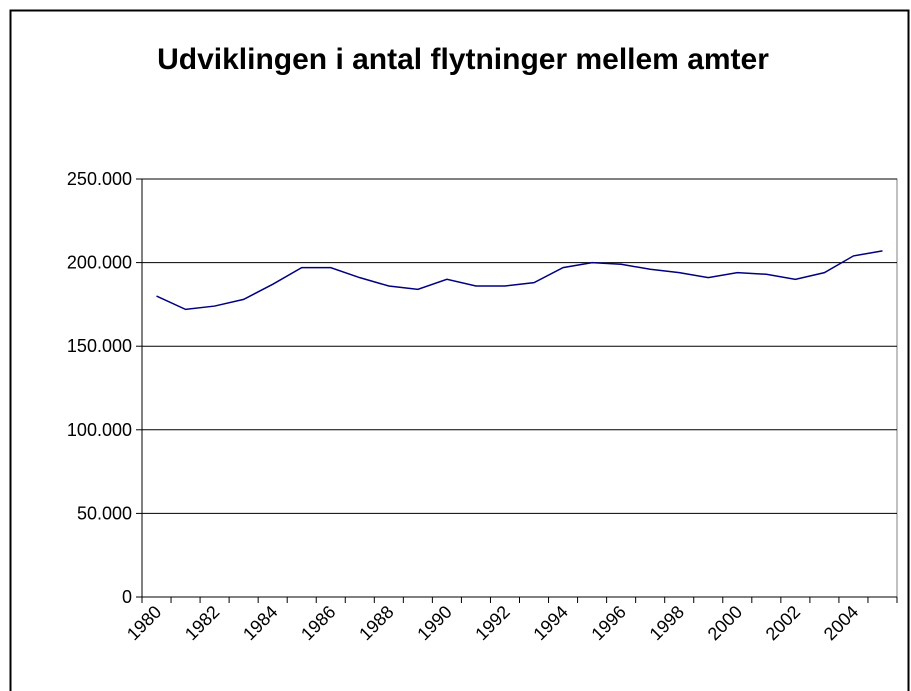  What do you see at coordinates (376, 623) in the screenshot?
I see `x-tick-label: 1988` at bounding box center [376, 623].